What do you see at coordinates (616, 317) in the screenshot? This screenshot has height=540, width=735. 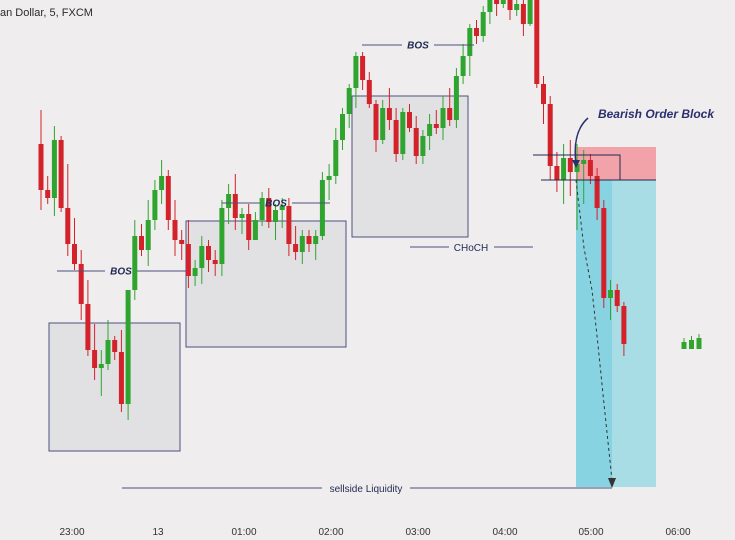 I see `zones-layer` at bounding box center [616, 317].